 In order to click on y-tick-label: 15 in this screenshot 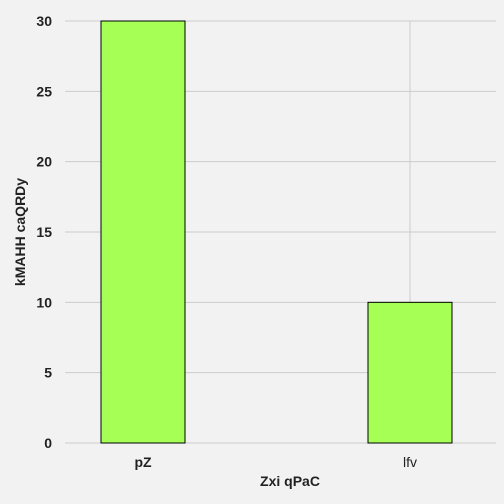, I will do `click(44, 232)`.